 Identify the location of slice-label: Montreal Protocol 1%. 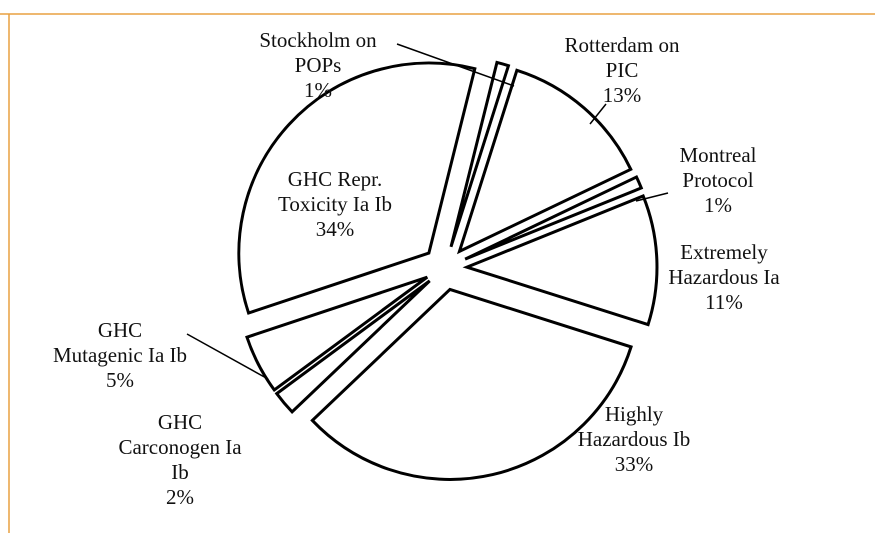
(718, 180).